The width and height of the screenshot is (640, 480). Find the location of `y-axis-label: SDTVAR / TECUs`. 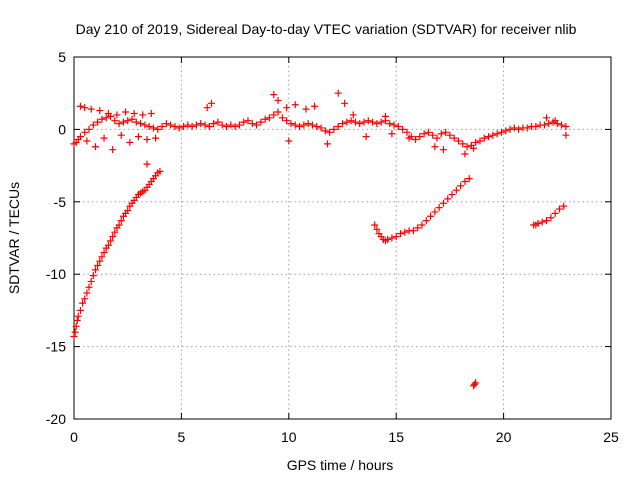

y-axis-label: SDTVAR / TECUs is located at coordinates (14, 238).